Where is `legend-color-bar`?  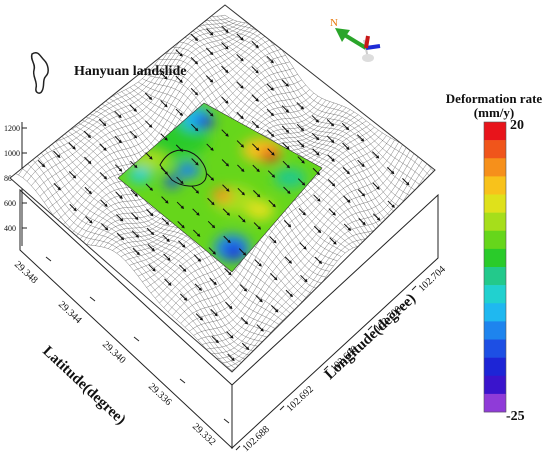 legend-color-bar is located at coordinates (495, 267).